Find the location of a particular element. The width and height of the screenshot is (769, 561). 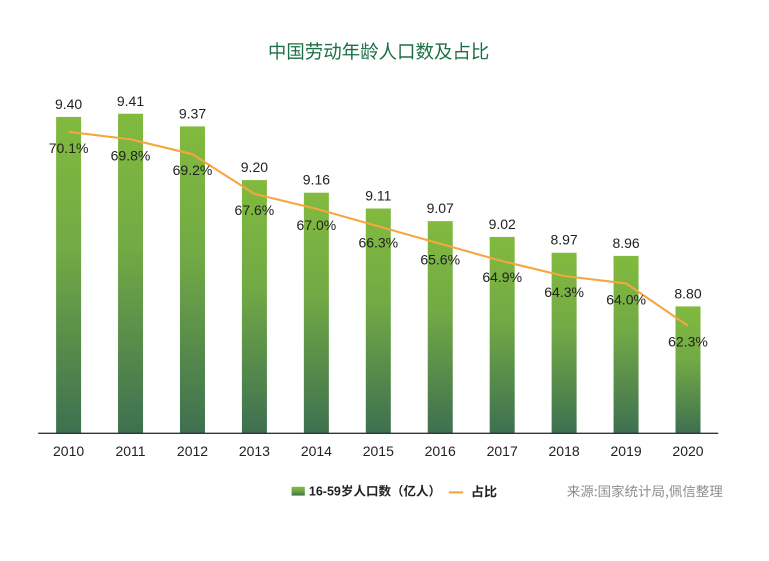

svg-text: 8.80 is located at coordinates (687, 293).